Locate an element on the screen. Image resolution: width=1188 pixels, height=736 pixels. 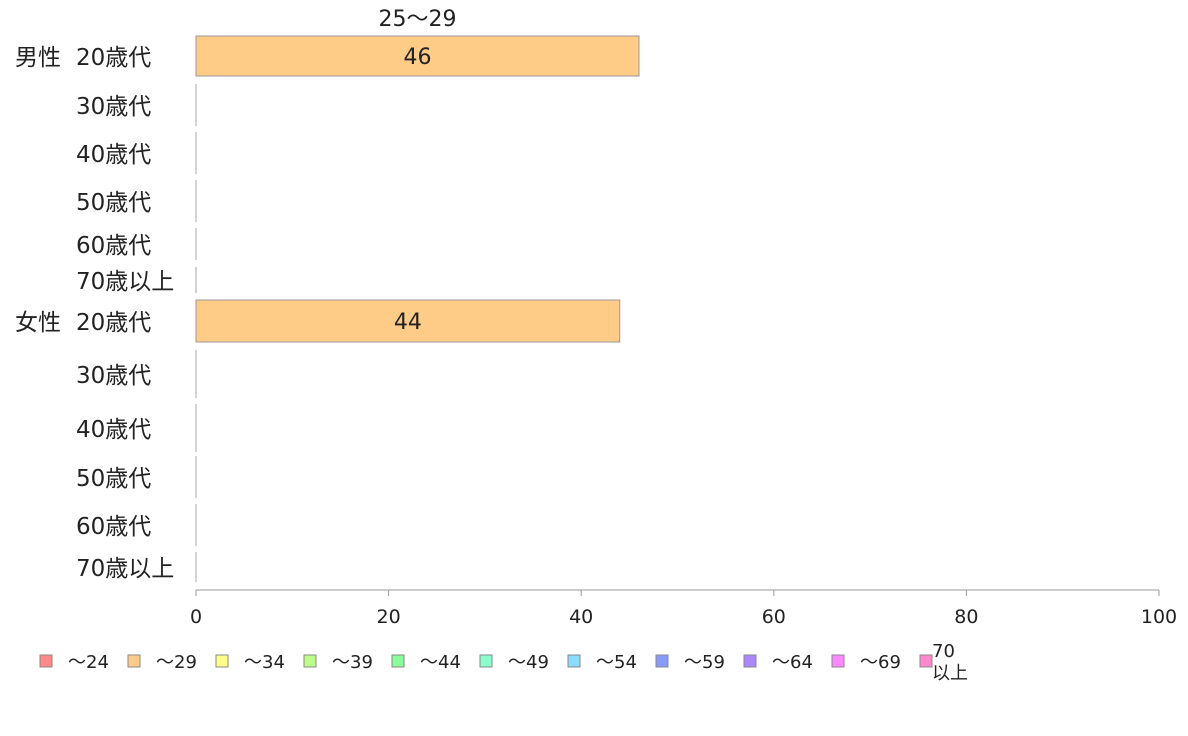
group-label: 男性 is located at coordinates (38, 58).